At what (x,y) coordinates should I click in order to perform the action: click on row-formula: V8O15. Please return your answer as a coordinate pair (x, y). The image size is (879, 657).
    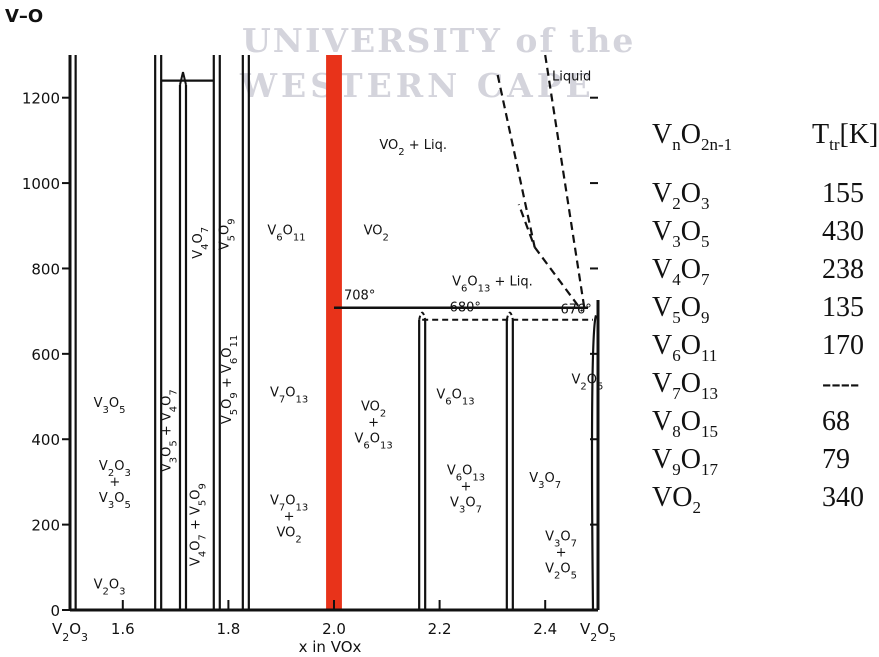
    Looking at the image, I should click on (685, 423).